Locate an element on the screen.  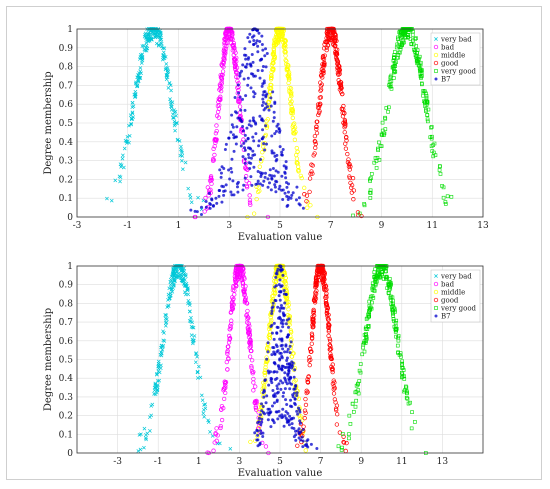
legend-label: middle is located at coordinates (453, 56).